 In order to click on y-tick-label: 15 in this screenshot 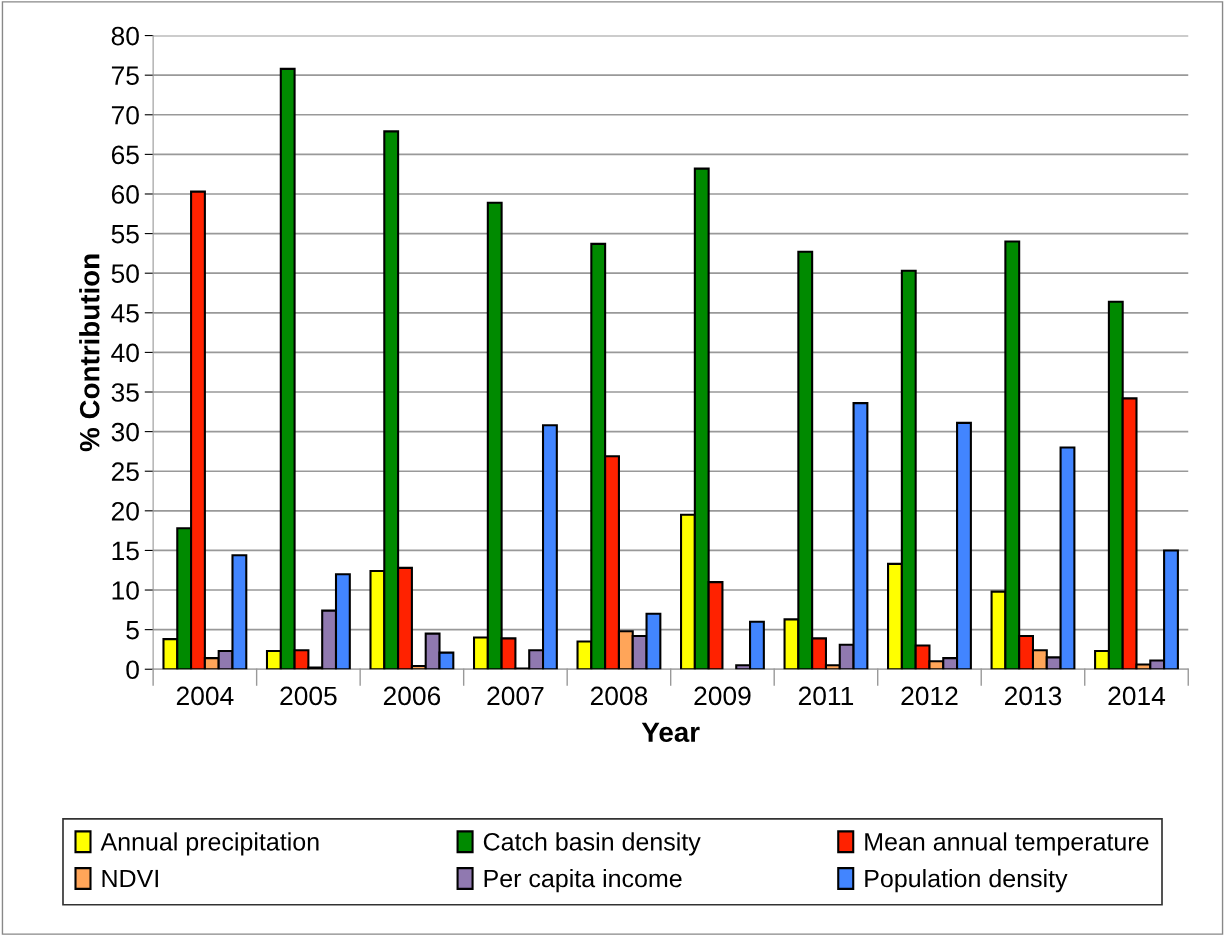, I will do `click(125, 551)`.